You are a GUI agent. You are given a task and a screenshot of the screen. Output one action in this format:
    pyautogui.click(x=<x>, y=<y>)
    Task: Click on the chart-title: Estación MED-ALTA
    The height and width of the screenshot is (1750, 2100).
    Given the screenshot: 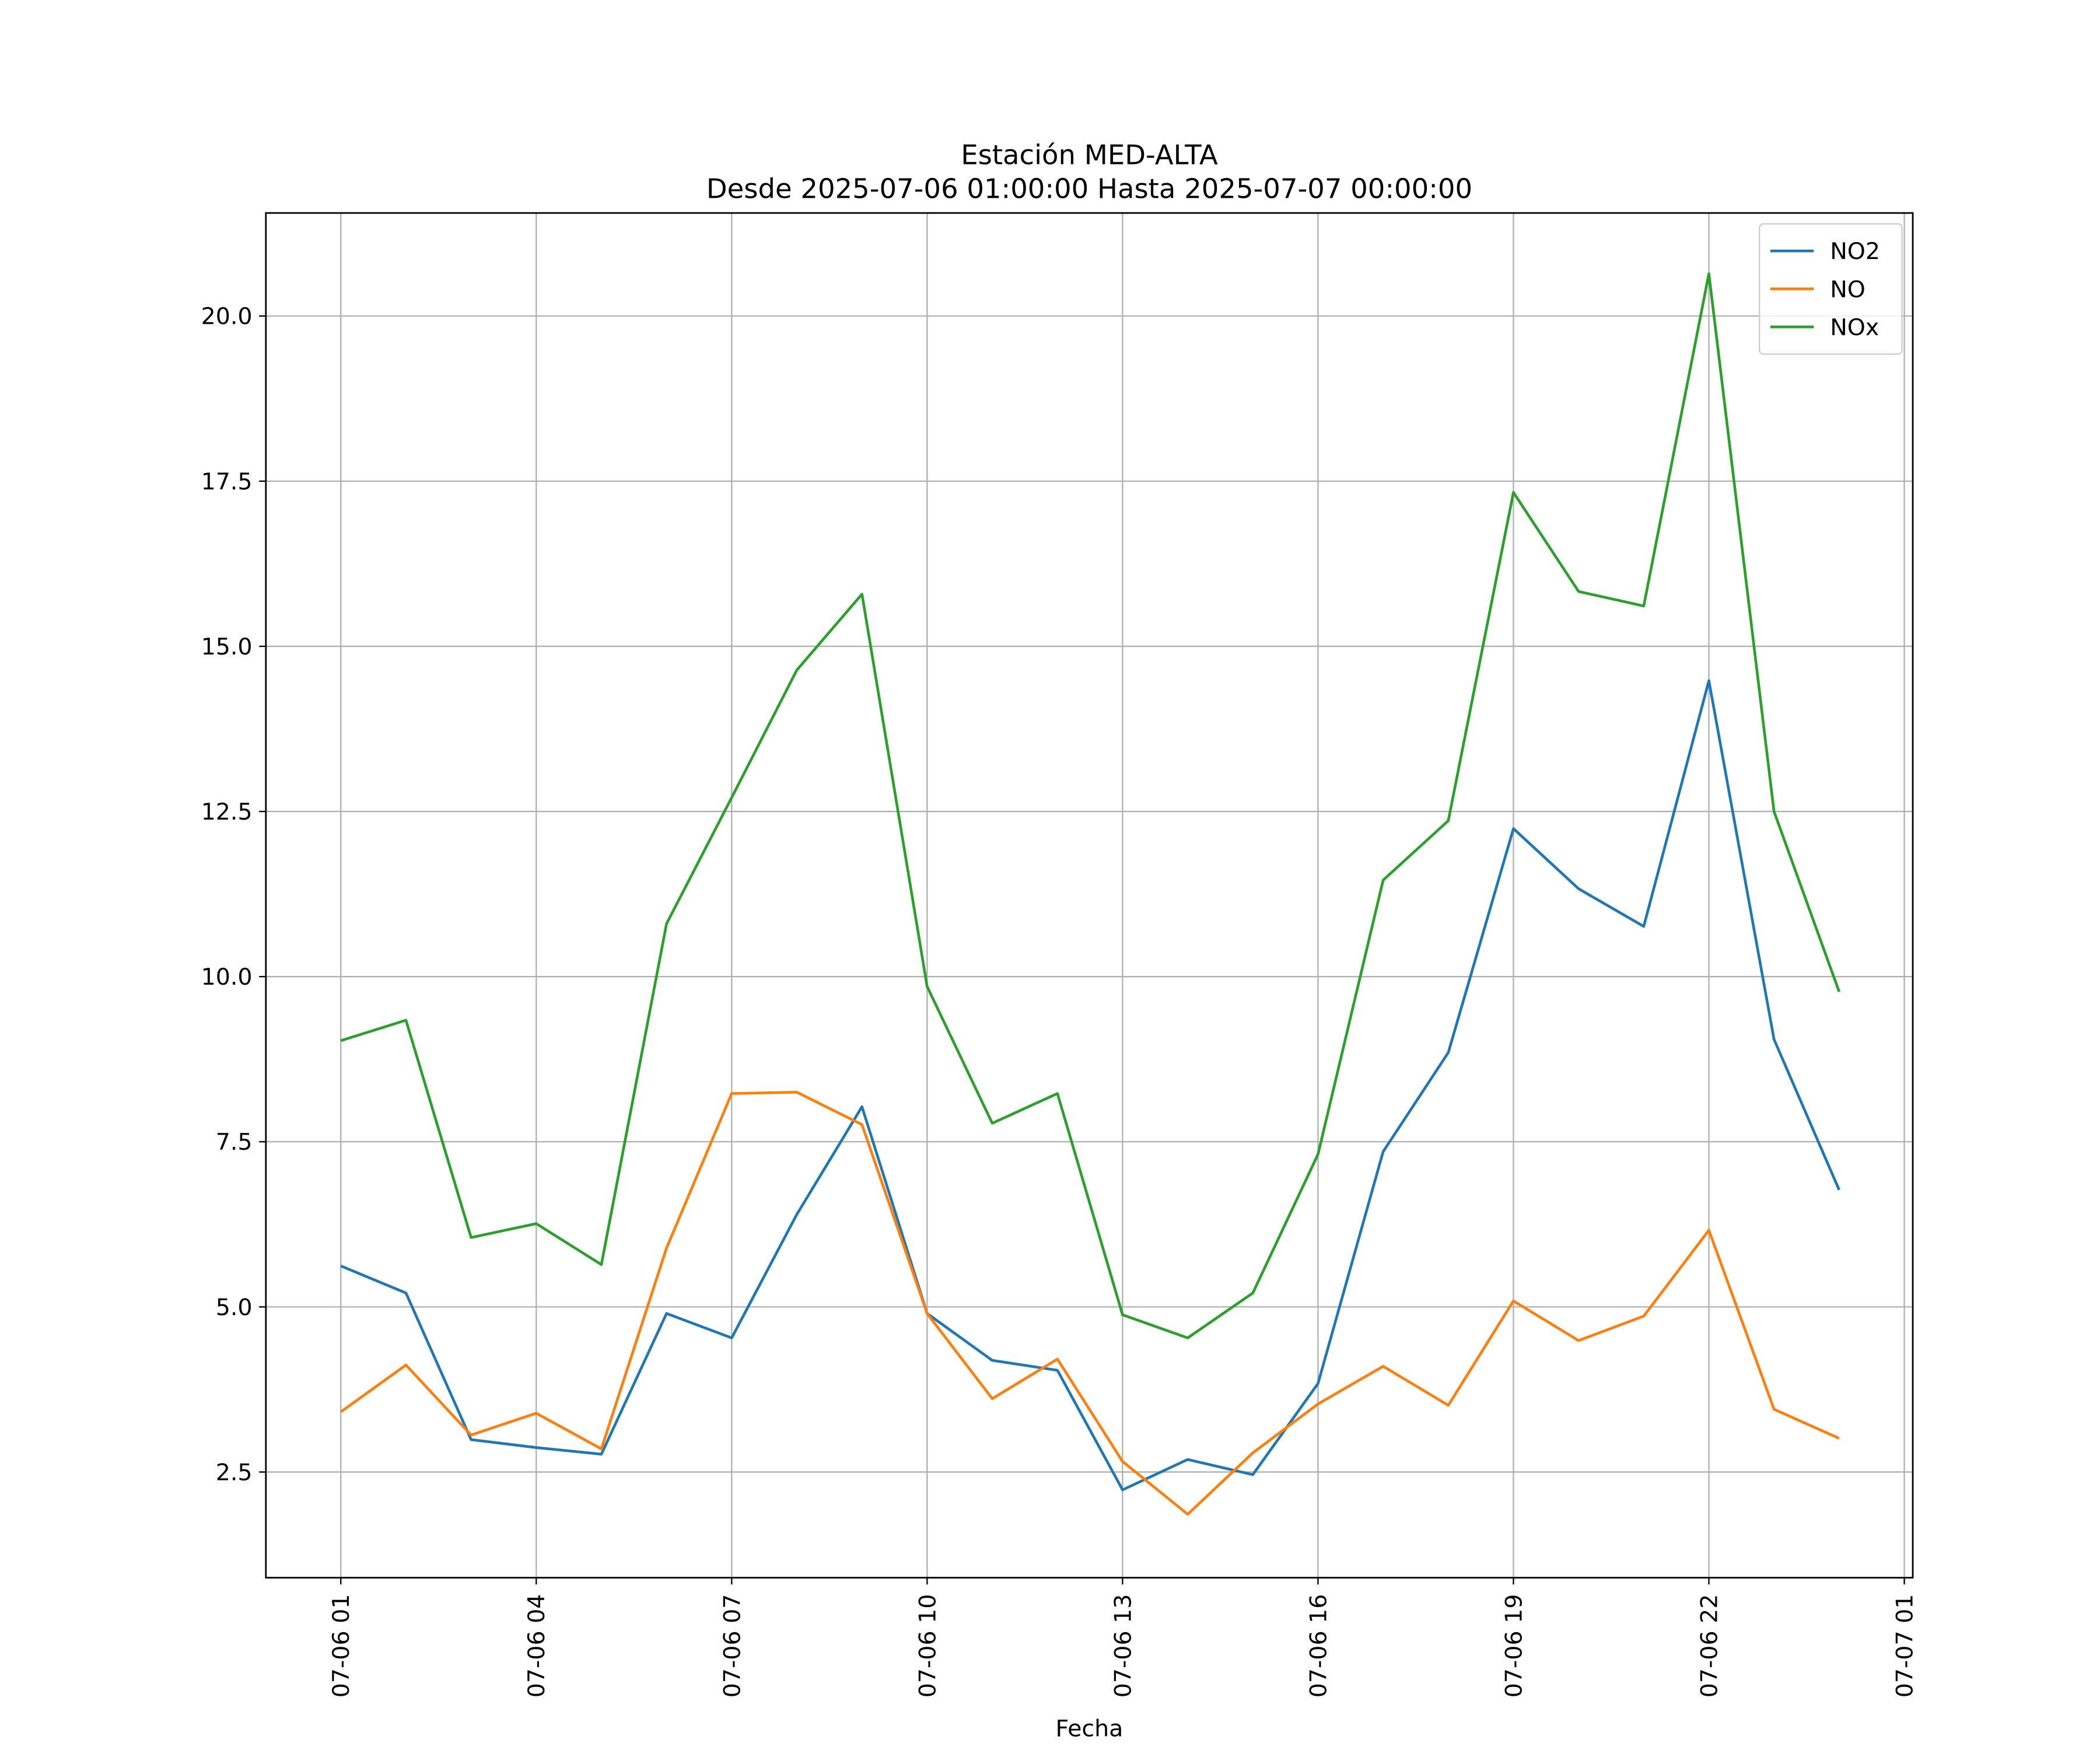 What is the action you would take?
    pyautogui.click(x=1089, y=154)
    